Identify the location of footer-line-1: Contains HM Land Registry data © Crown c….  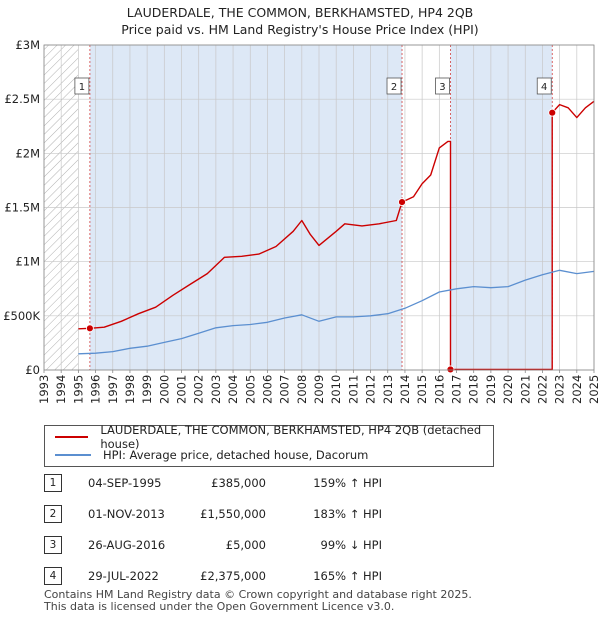
(258, 594).